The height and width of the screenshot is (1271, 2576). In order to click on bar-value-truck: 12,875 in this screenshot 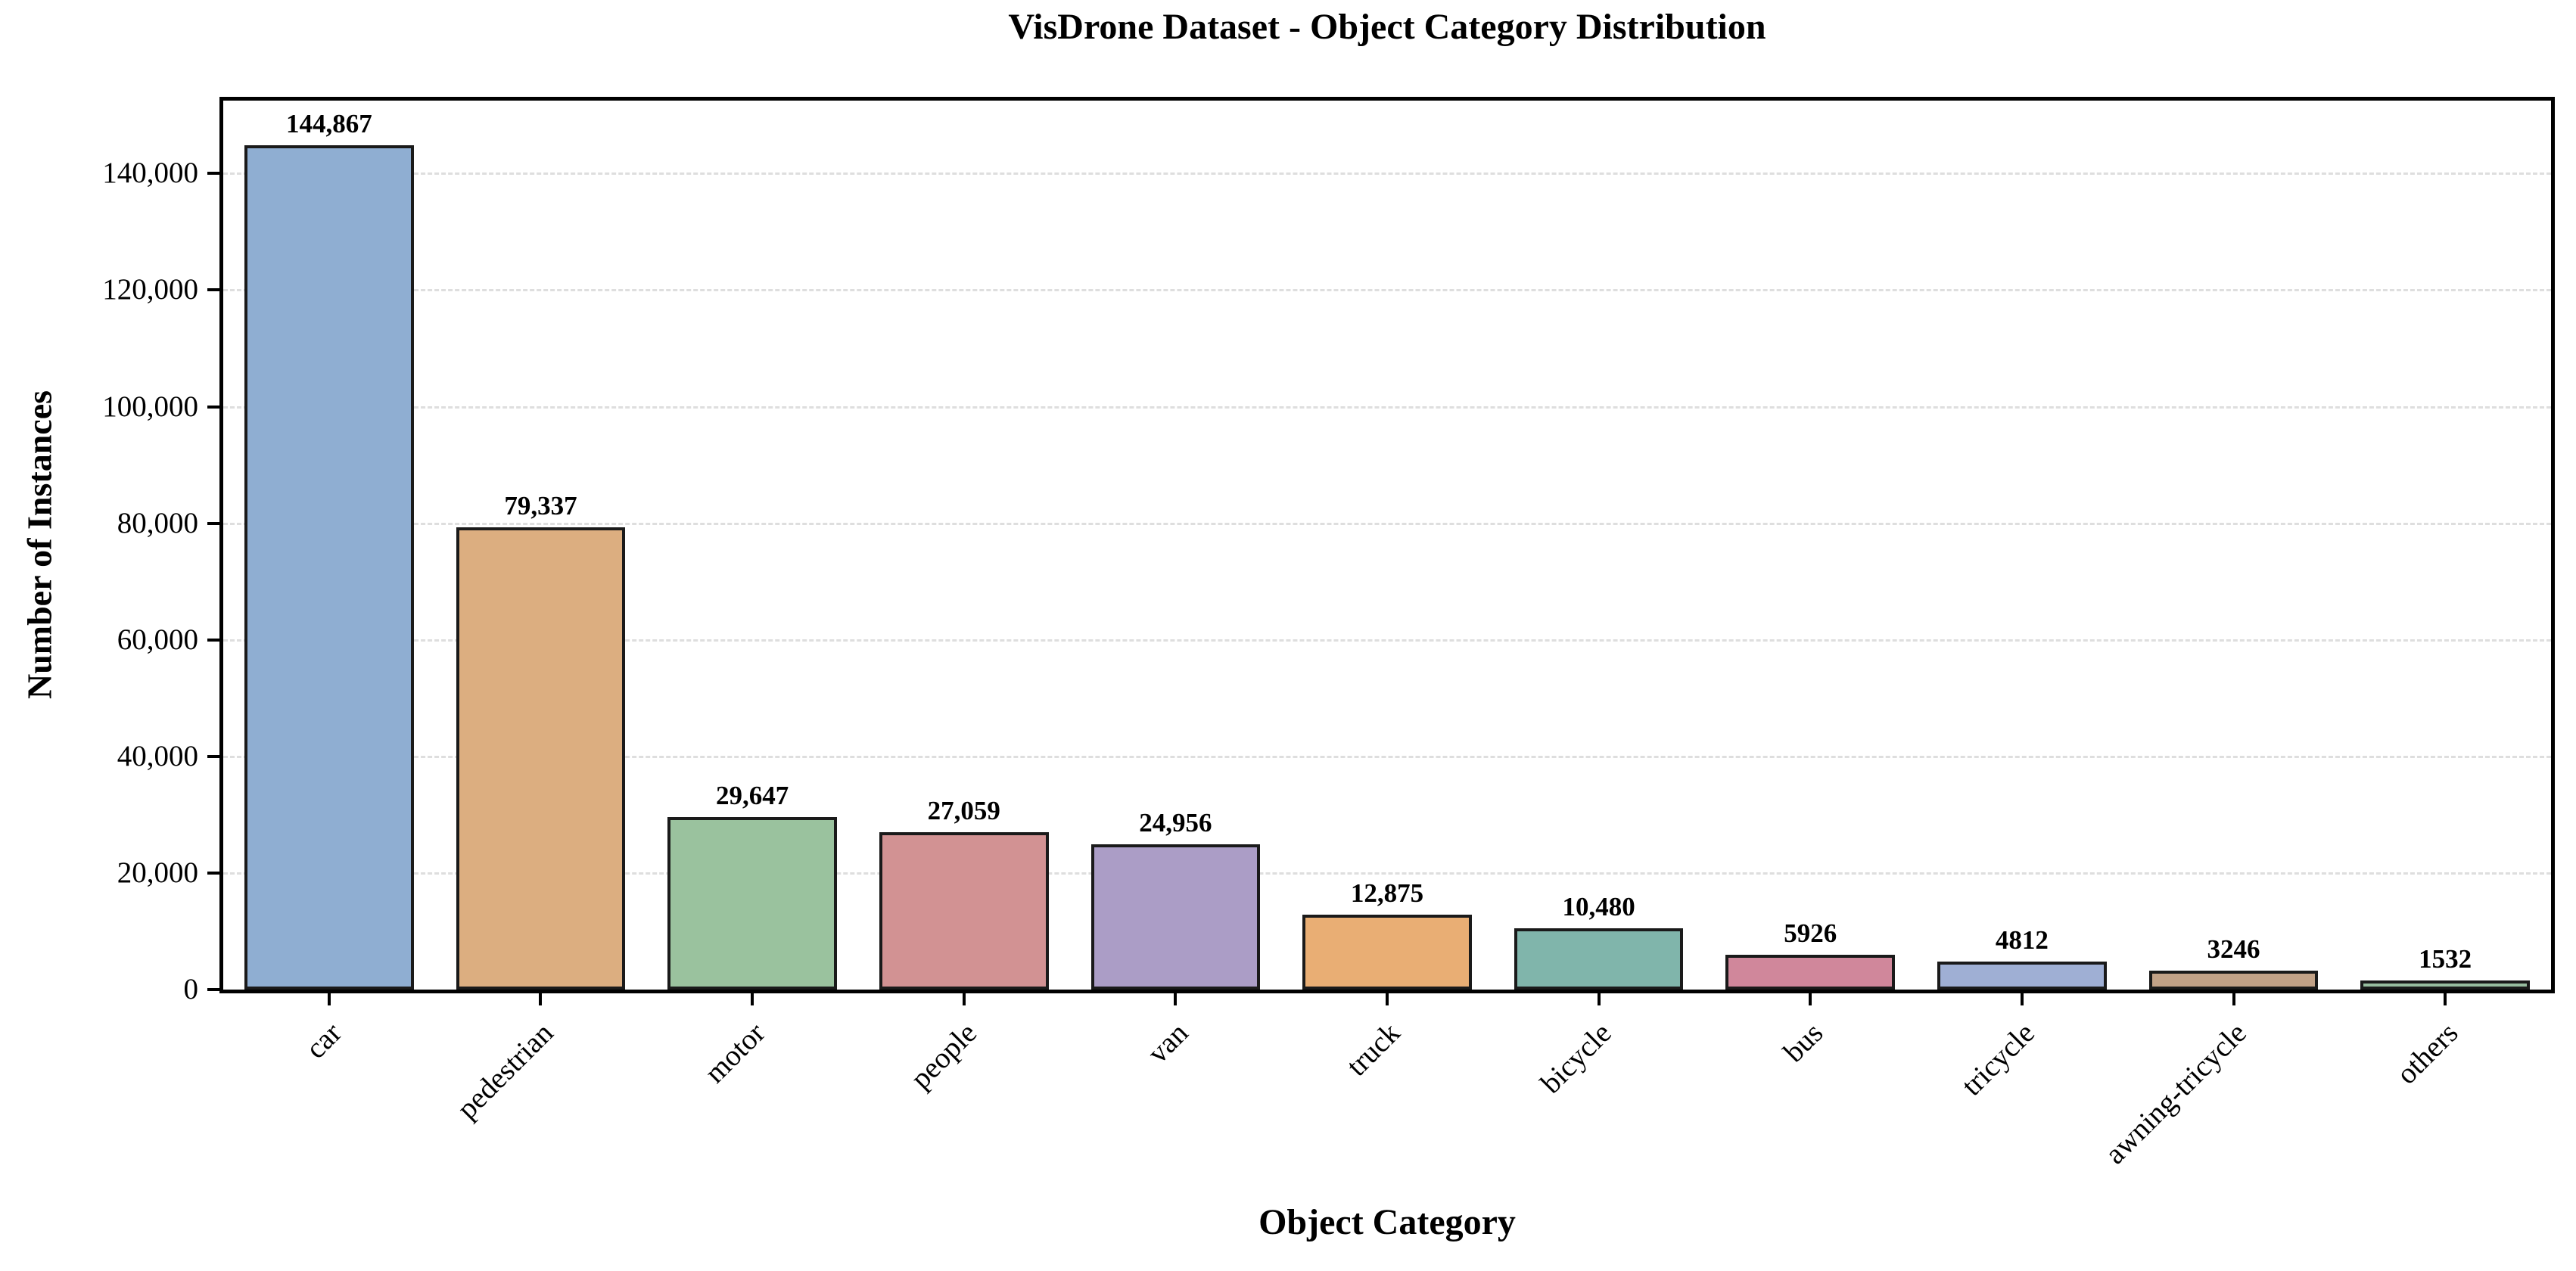, I will do `click(1387, 893)`.